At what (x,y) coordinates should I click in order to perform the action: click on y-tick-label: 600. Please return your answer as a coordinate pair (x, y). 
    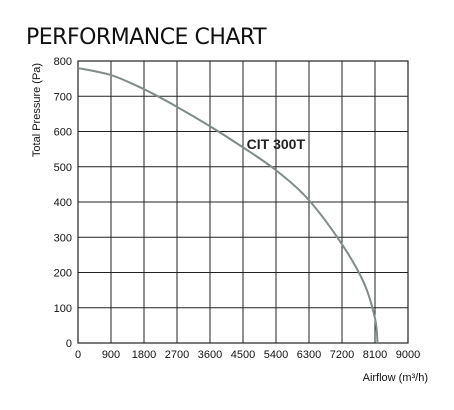
    Looking at the image, I should click on (63, 133).